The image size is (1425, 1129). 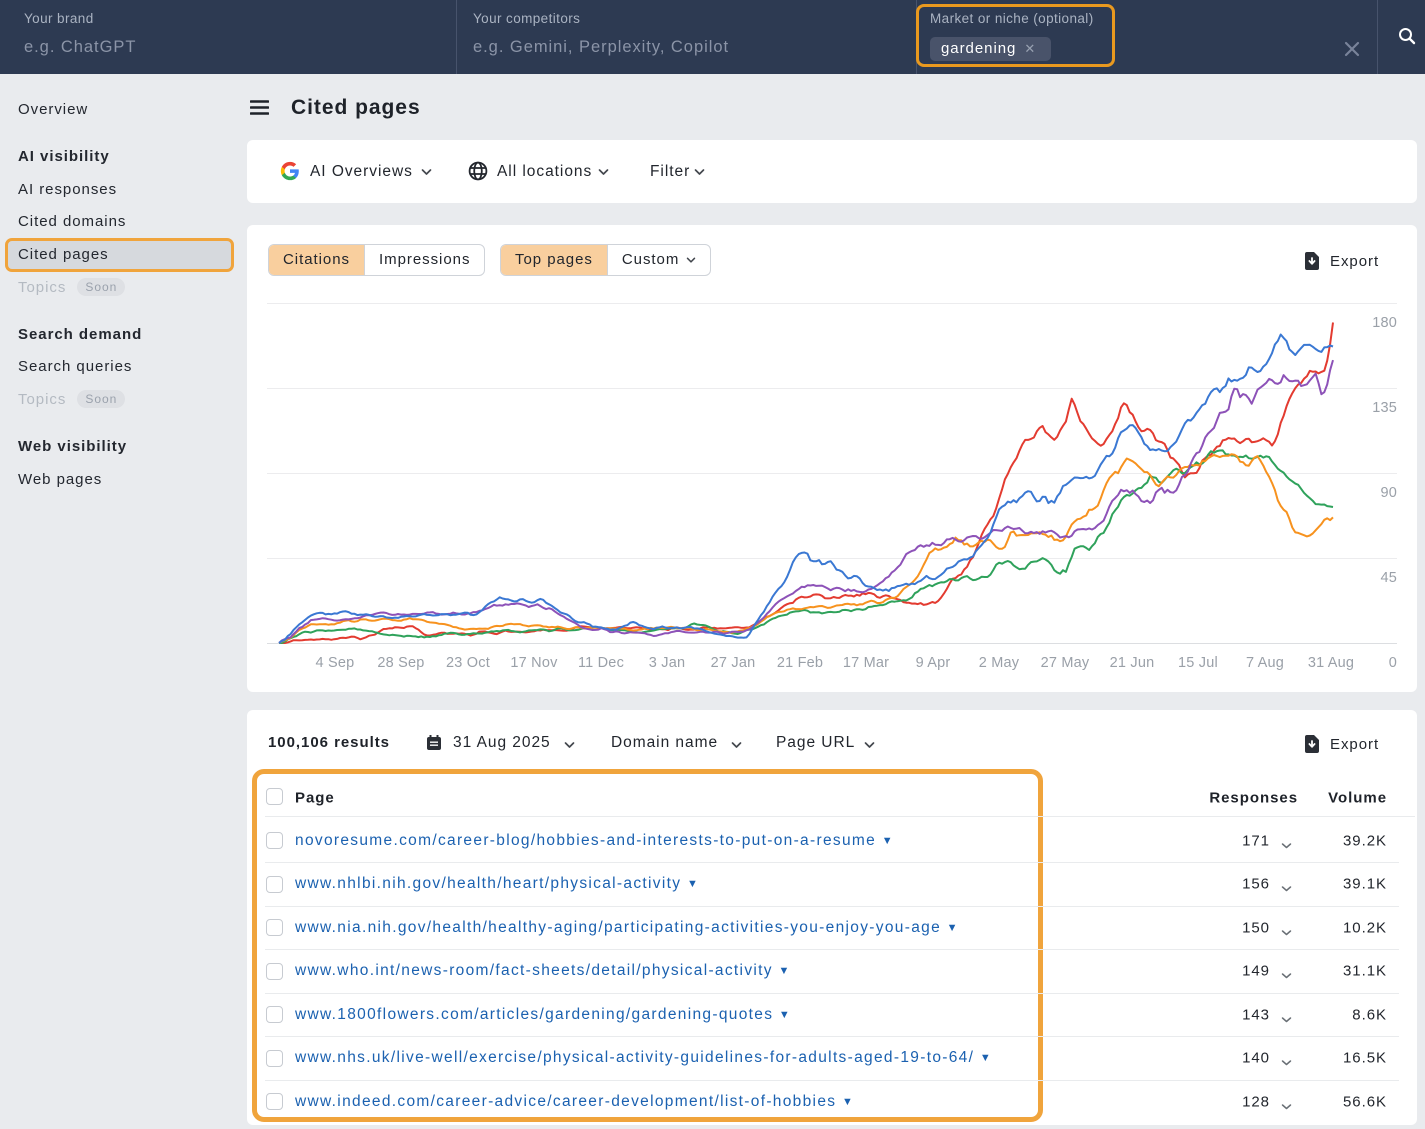 What do you see at coordinates (667, 663) in the screenshot?
I see `svg-text: 3 Jan` at bounding box center [667, 663].